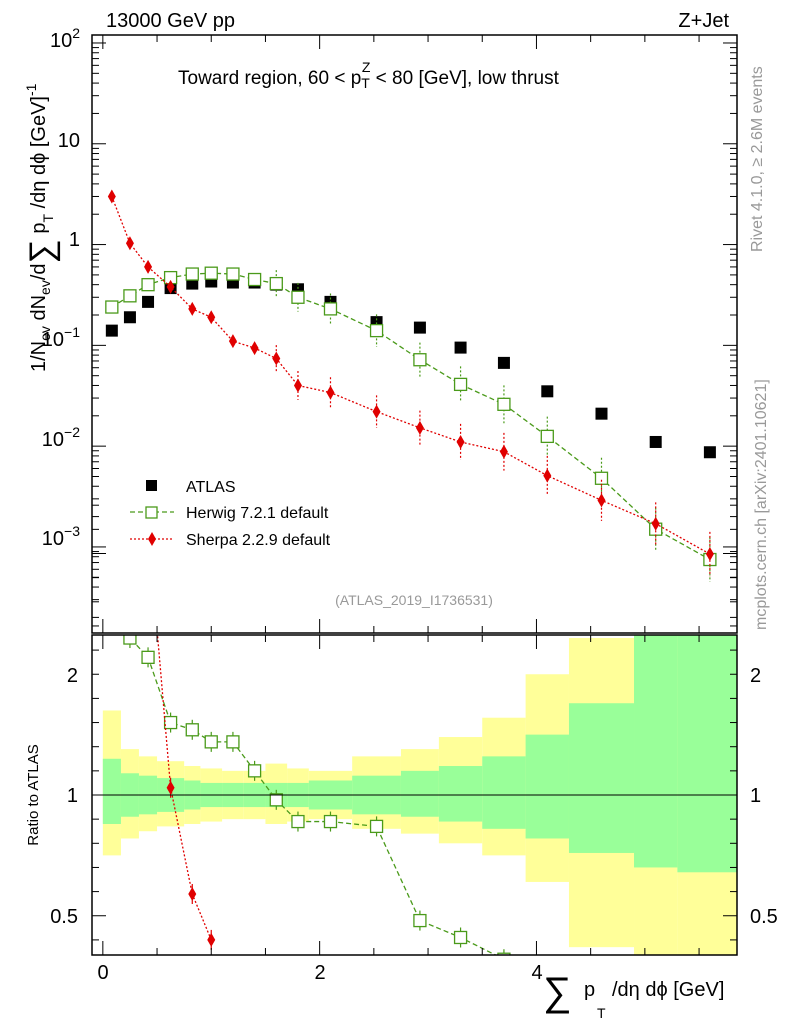 Image resolution: width=786 pixels, height=1024 pixels. Describe the element at coordinates (152, 539) in the screenshot. I see `legend-sherpa-marker` at that location.